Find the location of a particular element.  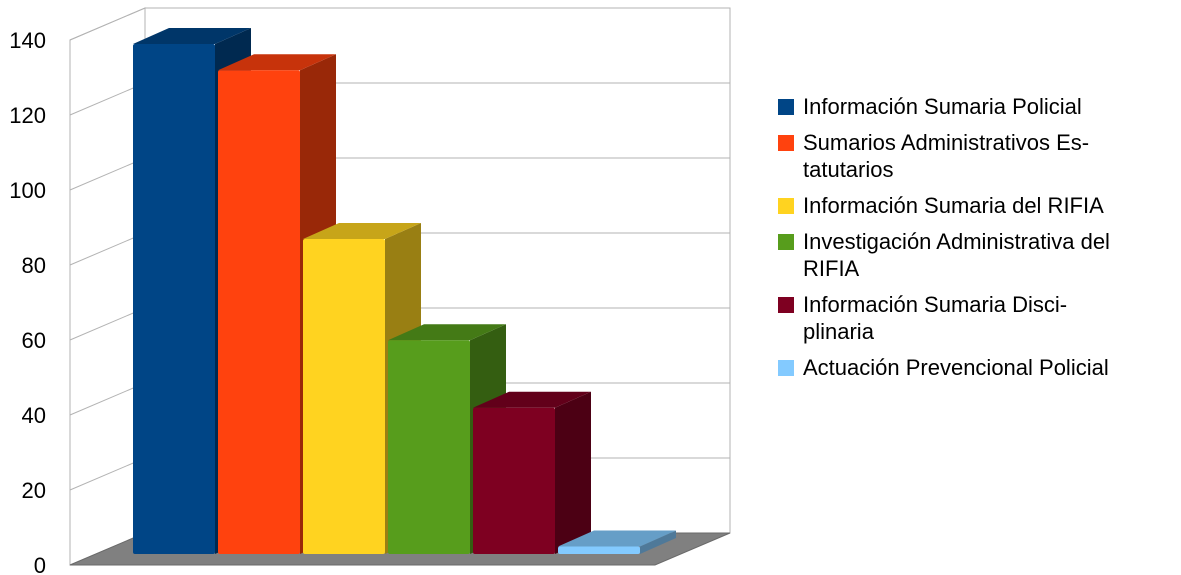

y-tick-label: 0 is located at coordinates (40, 564).